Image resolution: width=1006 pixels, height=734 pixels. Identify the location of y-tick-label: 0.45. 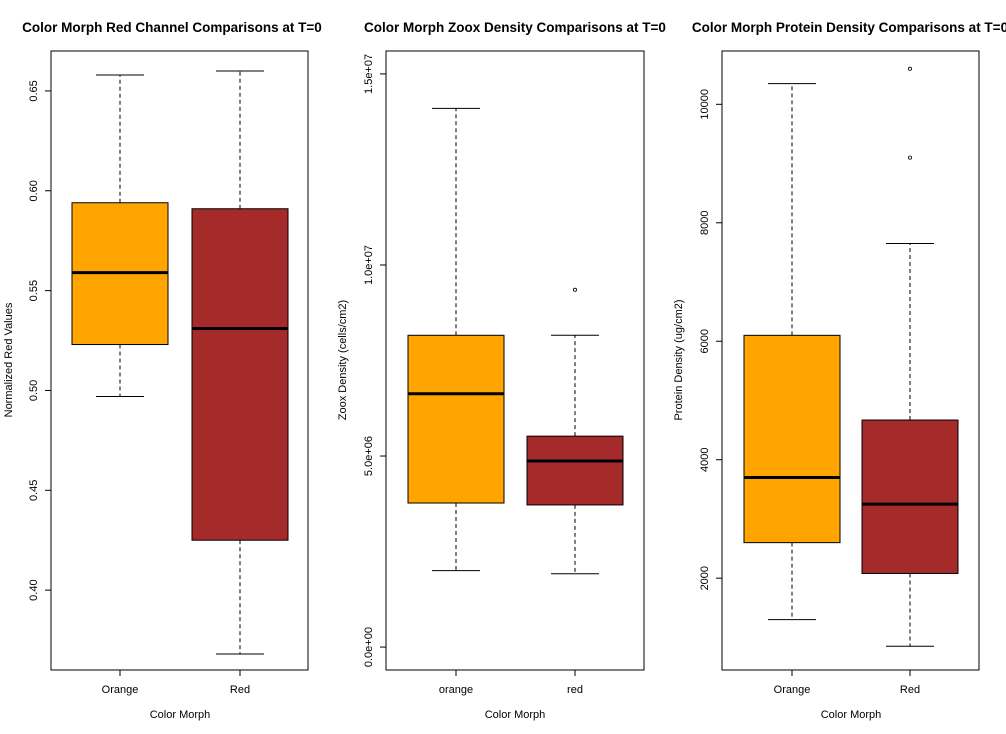
(34, 490).